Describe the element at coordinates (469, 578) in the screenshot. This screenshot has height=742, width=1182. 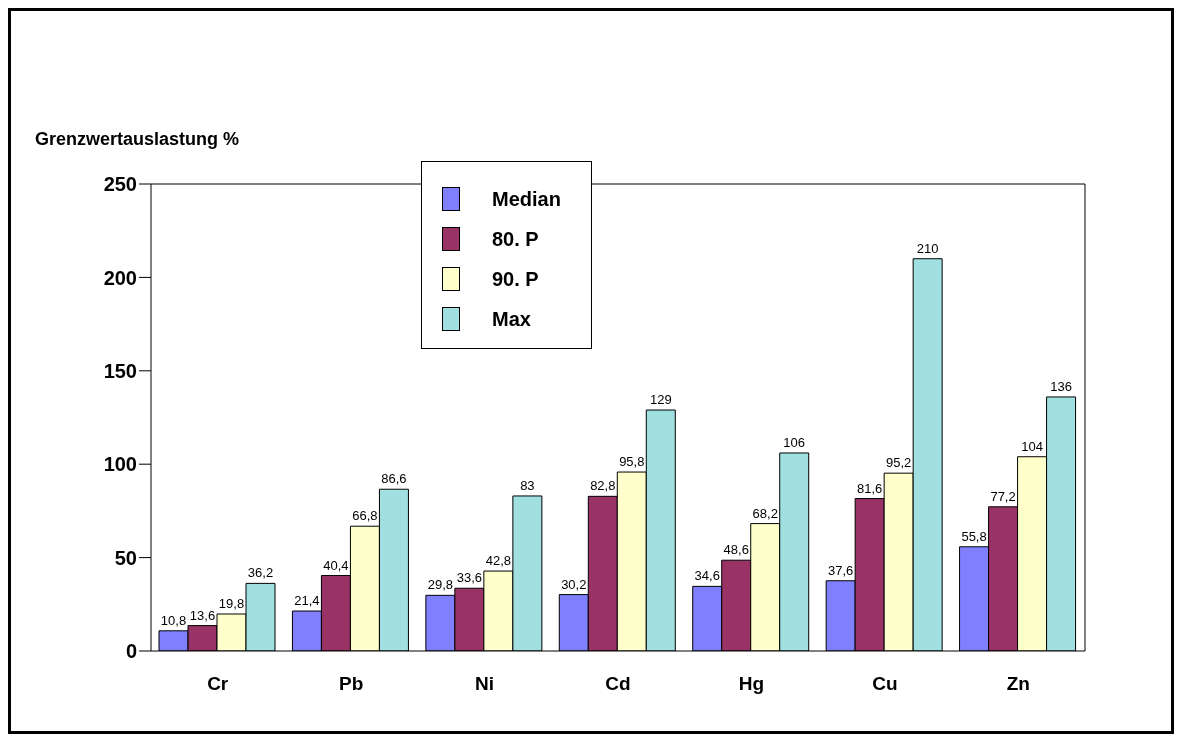
I see `data-label: 33,6` at that location.